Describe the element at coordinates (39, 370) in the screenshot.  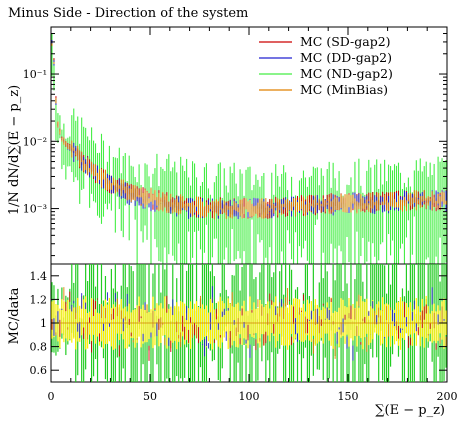
I see `y-tick-label: 0.6` at that location.